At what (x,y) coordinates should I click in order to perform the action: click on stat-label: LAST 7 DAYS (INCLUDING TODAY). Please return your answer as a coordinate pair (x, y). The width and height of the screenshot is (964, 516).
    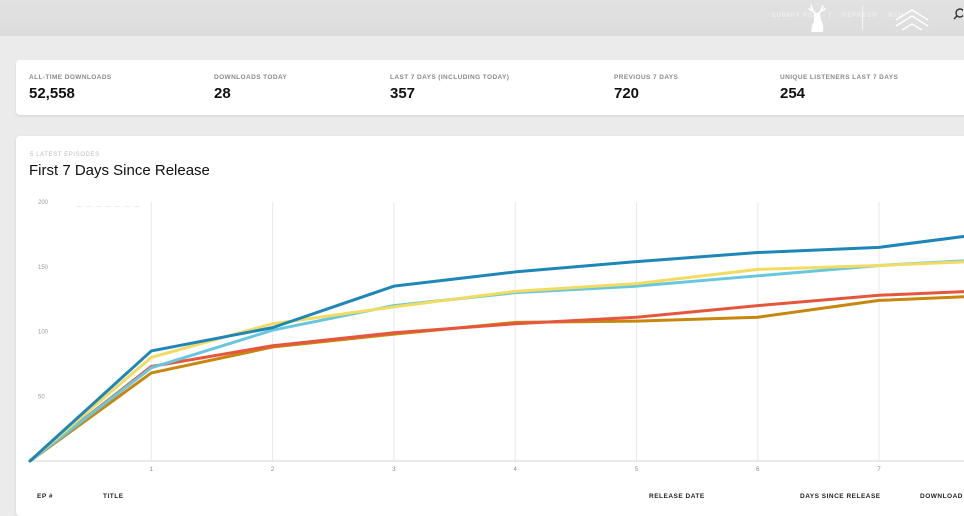
    Looking at the image, I should click on (450, 77).